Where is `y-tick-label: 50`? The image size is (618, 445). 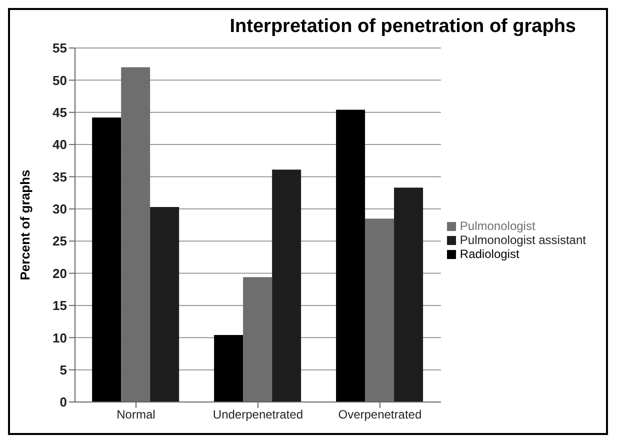 y-tick-label: 50 is located at coordinates (59, 80).